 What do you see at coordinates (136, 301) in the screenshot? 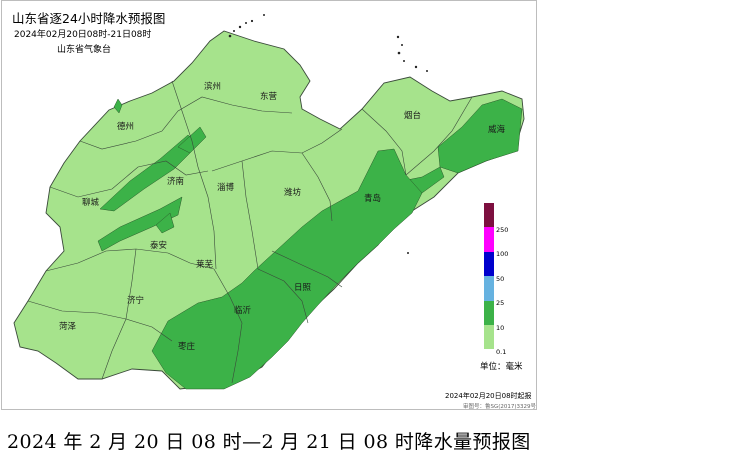
I see `city-label-jining: 济宁` at bounding box center [136, 301].